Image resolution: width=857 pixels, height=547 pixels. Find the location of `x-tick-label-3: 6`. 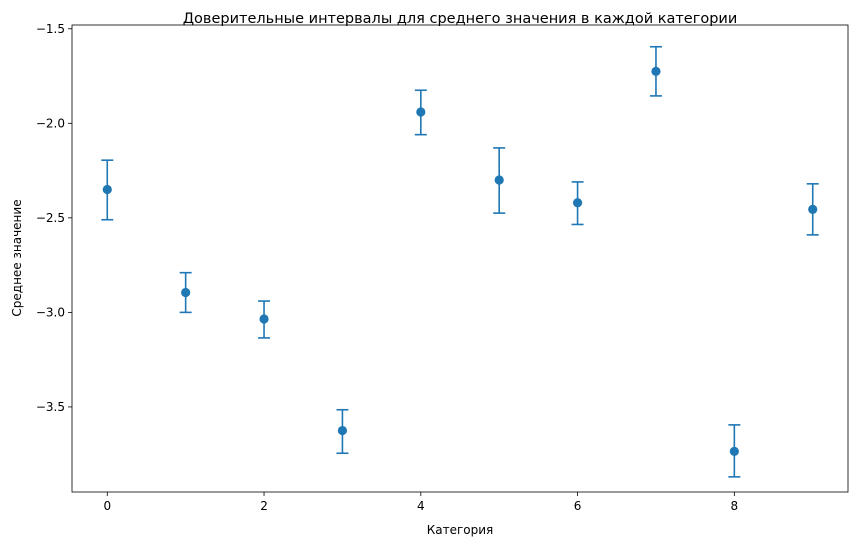

x-tick-label-3: 6 is located at coordinates (578, 506).